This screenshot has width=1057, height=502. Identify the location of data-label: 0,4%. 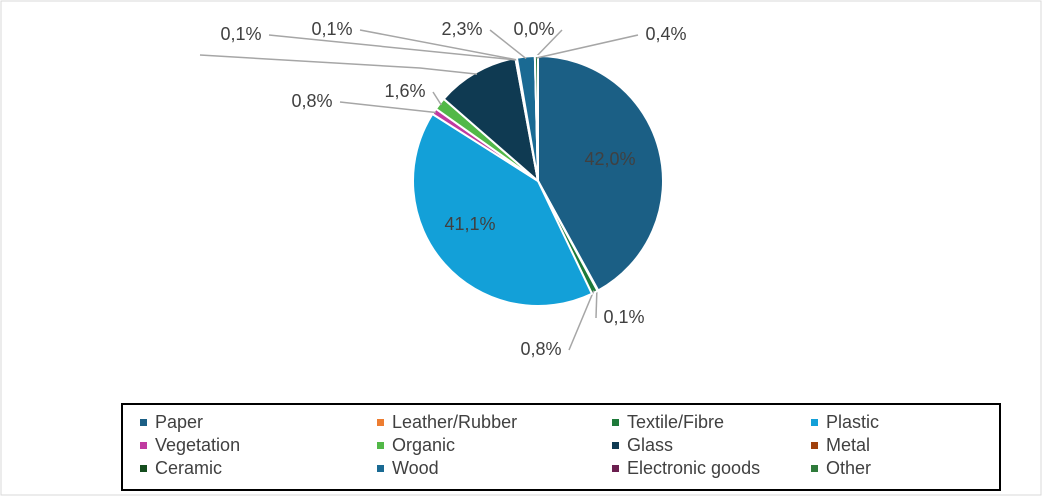
(665, 34).